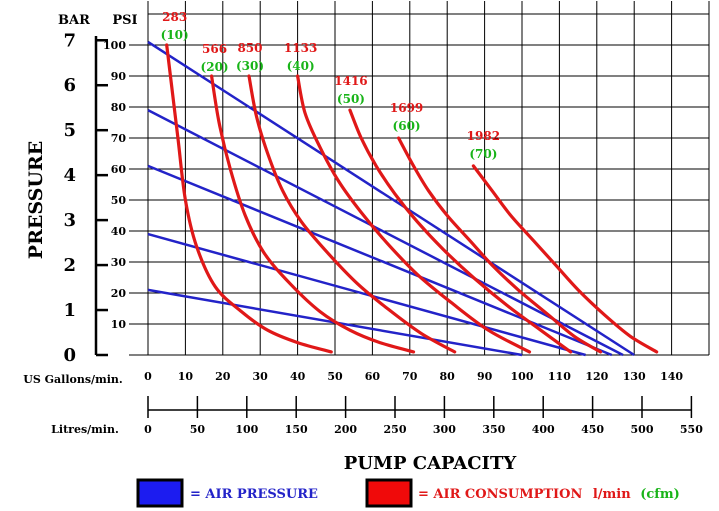 This screenshot has width=719, height=511. What do you see at coordinates (543, 429) in the screenshot?
I see `x-tick-label-litres: 400` at bounding box center [543, 429].